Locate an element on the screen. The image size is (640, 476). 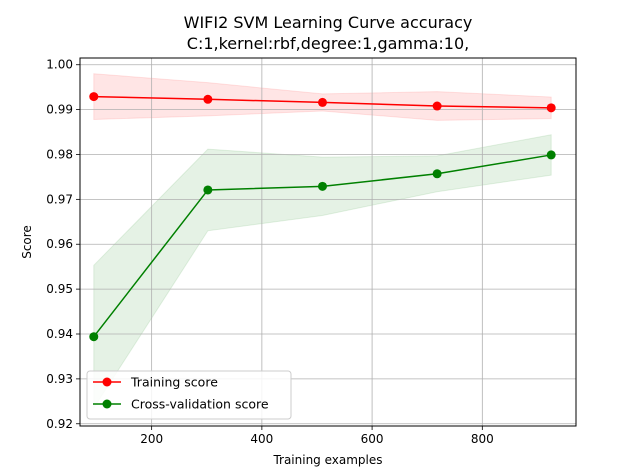
x-axis-ticks: 200 400 600 800 is located at coordinates (317, 436).